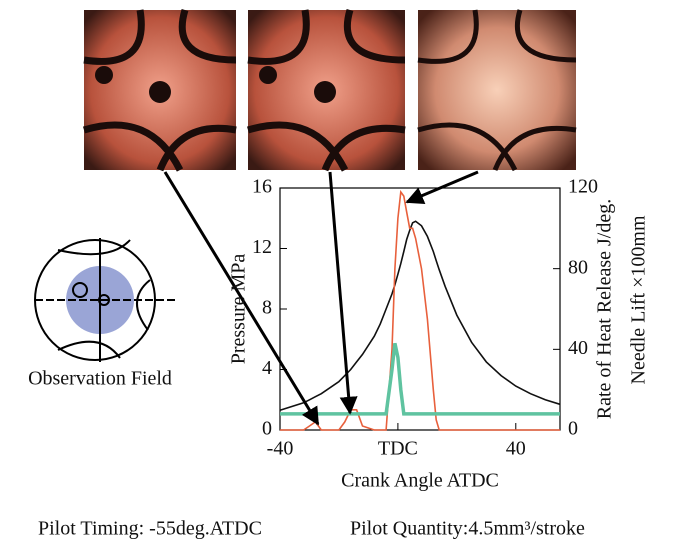 The image size is (686, 548). I want to click on y2-tick-label: 40, so click(578, 348).